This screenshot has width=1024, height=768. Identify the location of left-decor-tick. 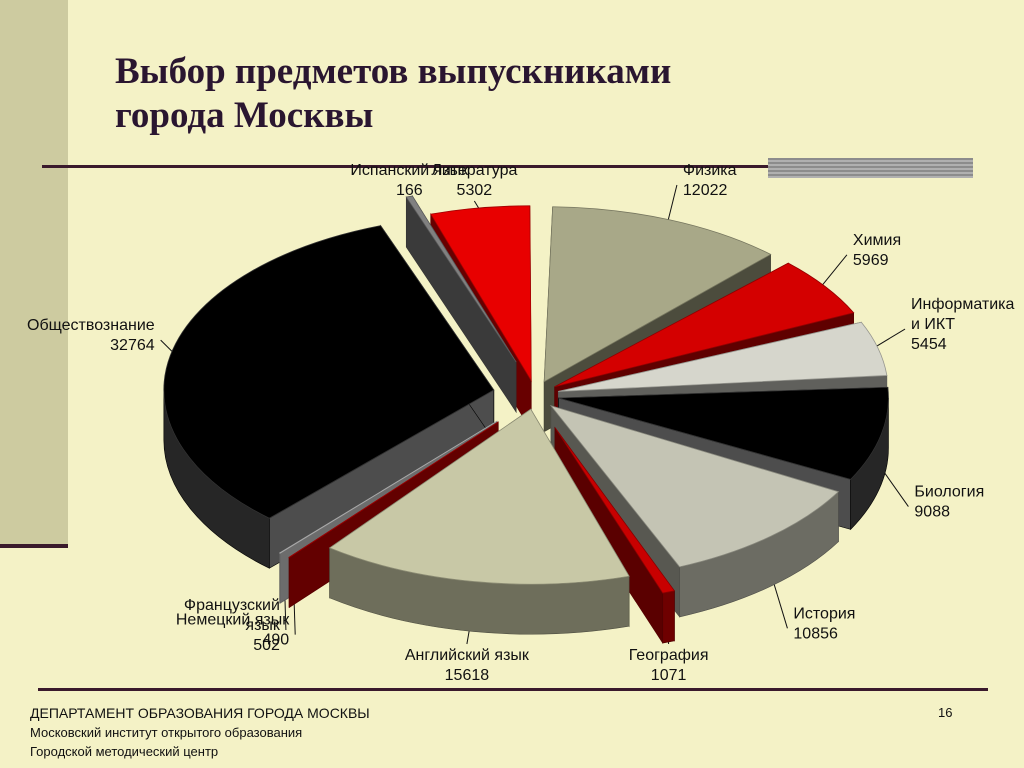
(34, 546).